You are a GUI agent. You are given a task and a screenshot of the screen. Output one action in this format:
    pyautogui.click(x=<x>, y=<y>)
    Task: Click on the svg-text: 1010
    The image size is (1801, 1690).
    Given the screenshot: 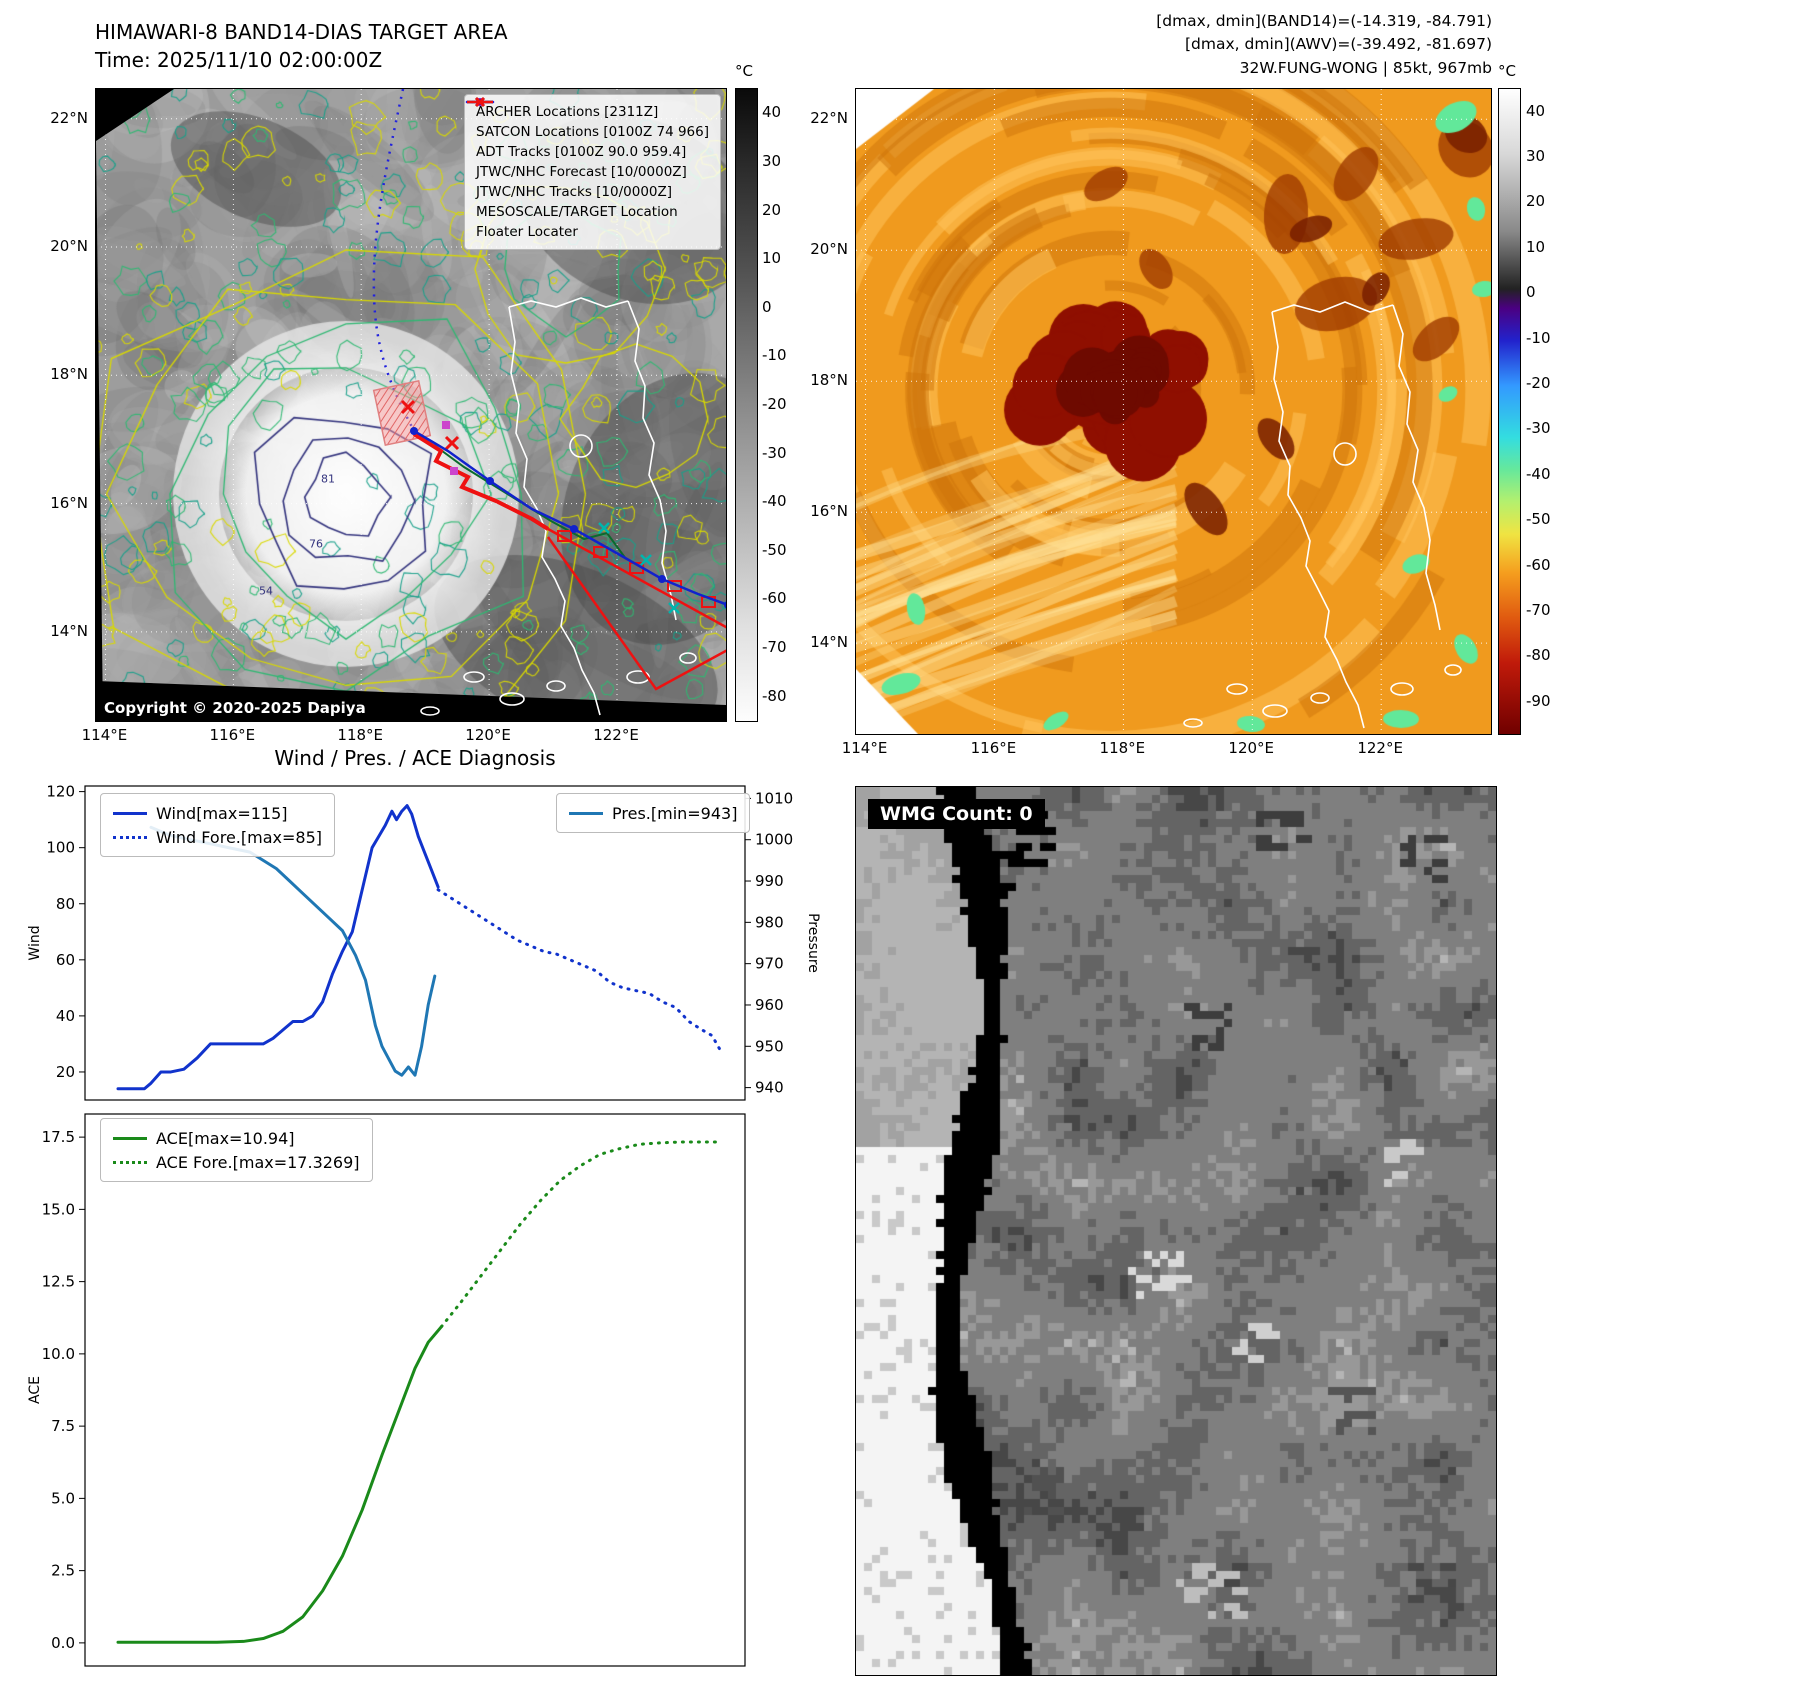 What is the action you would take?
    pyautogui.click(x=774, y=798)
    